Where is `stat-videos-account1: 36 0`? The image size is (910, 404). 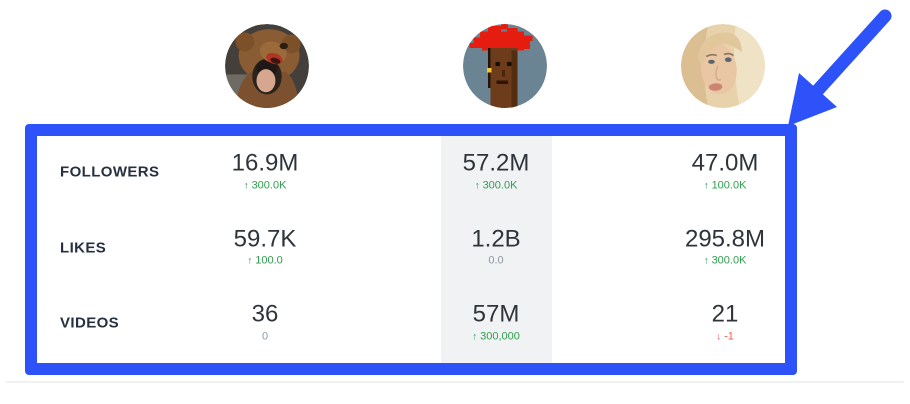 stat-videos-account1: 36 0 is located at coordinates (265, 321).